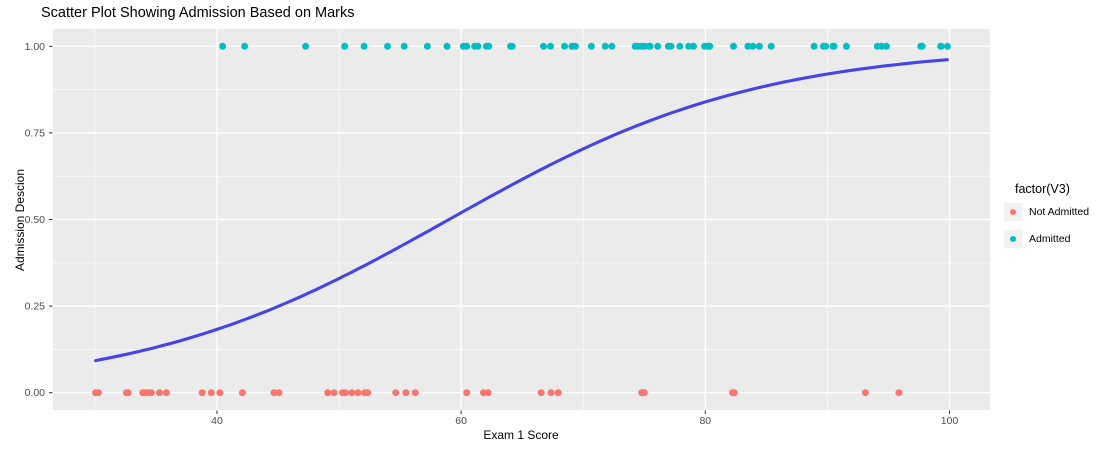  What do you see at coordinates (35, 133) in the screenshot?
I see `y-tick-label: 0.75` at bounding box center [35, 133].